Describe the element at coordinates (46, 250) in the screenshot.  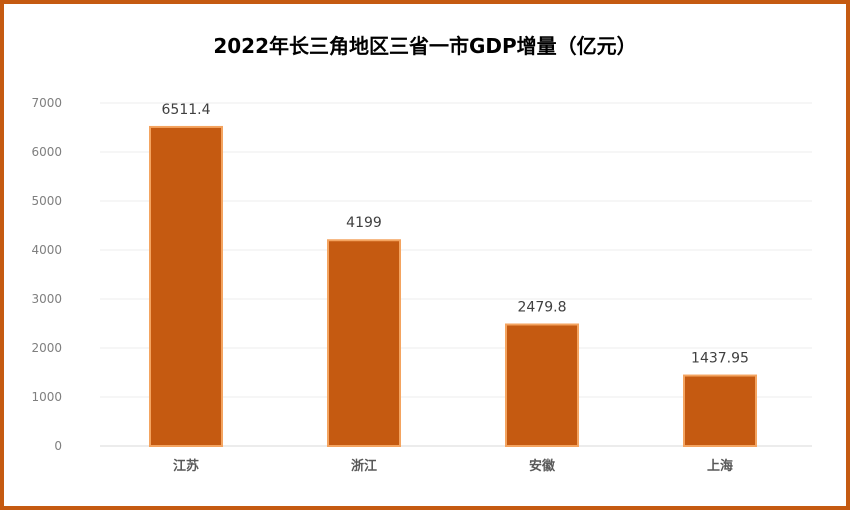
I see `y-tick-label: 4000` at that location.